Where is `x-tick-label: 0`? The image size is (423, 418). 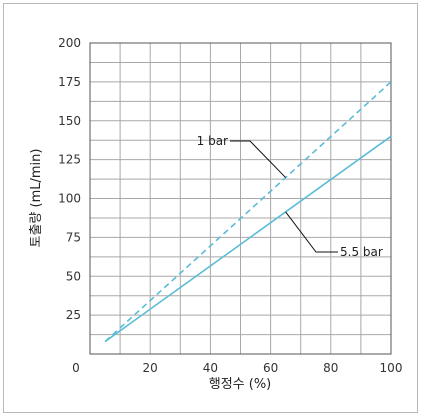 x-tick-label: 0 is located at coordinates (76, 368).